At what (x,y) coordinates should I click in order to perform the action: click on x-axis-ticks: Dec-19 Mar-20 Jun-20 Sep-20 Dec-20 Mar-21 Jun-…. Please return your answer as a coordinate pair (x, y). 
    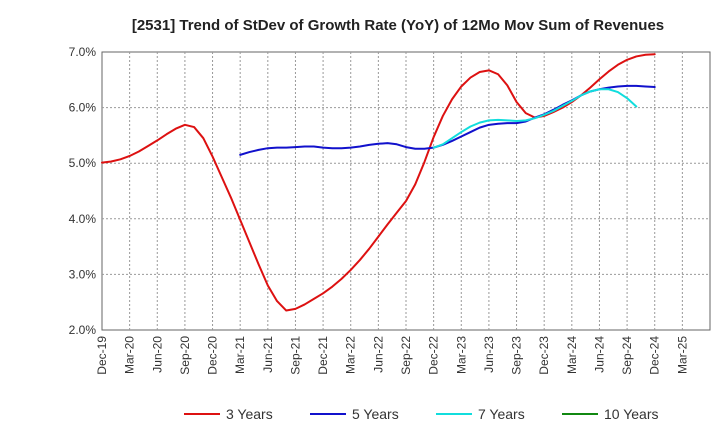
    Looking at the image, I should click on (392, 355).